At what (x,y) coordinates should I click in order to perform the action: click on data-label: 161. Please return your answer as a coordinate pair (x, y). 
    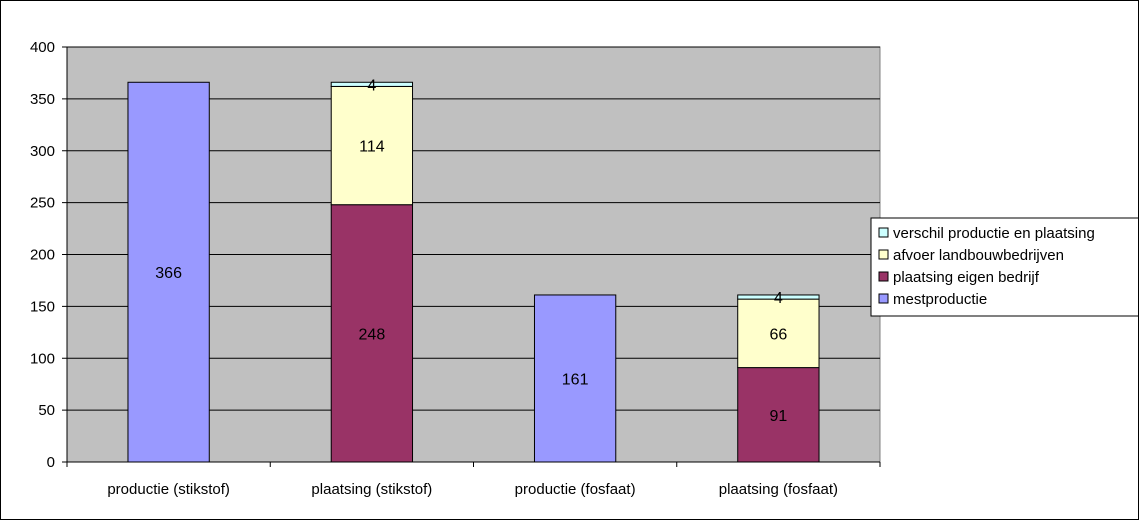
    Looking at the image, I should click on (575, 379).